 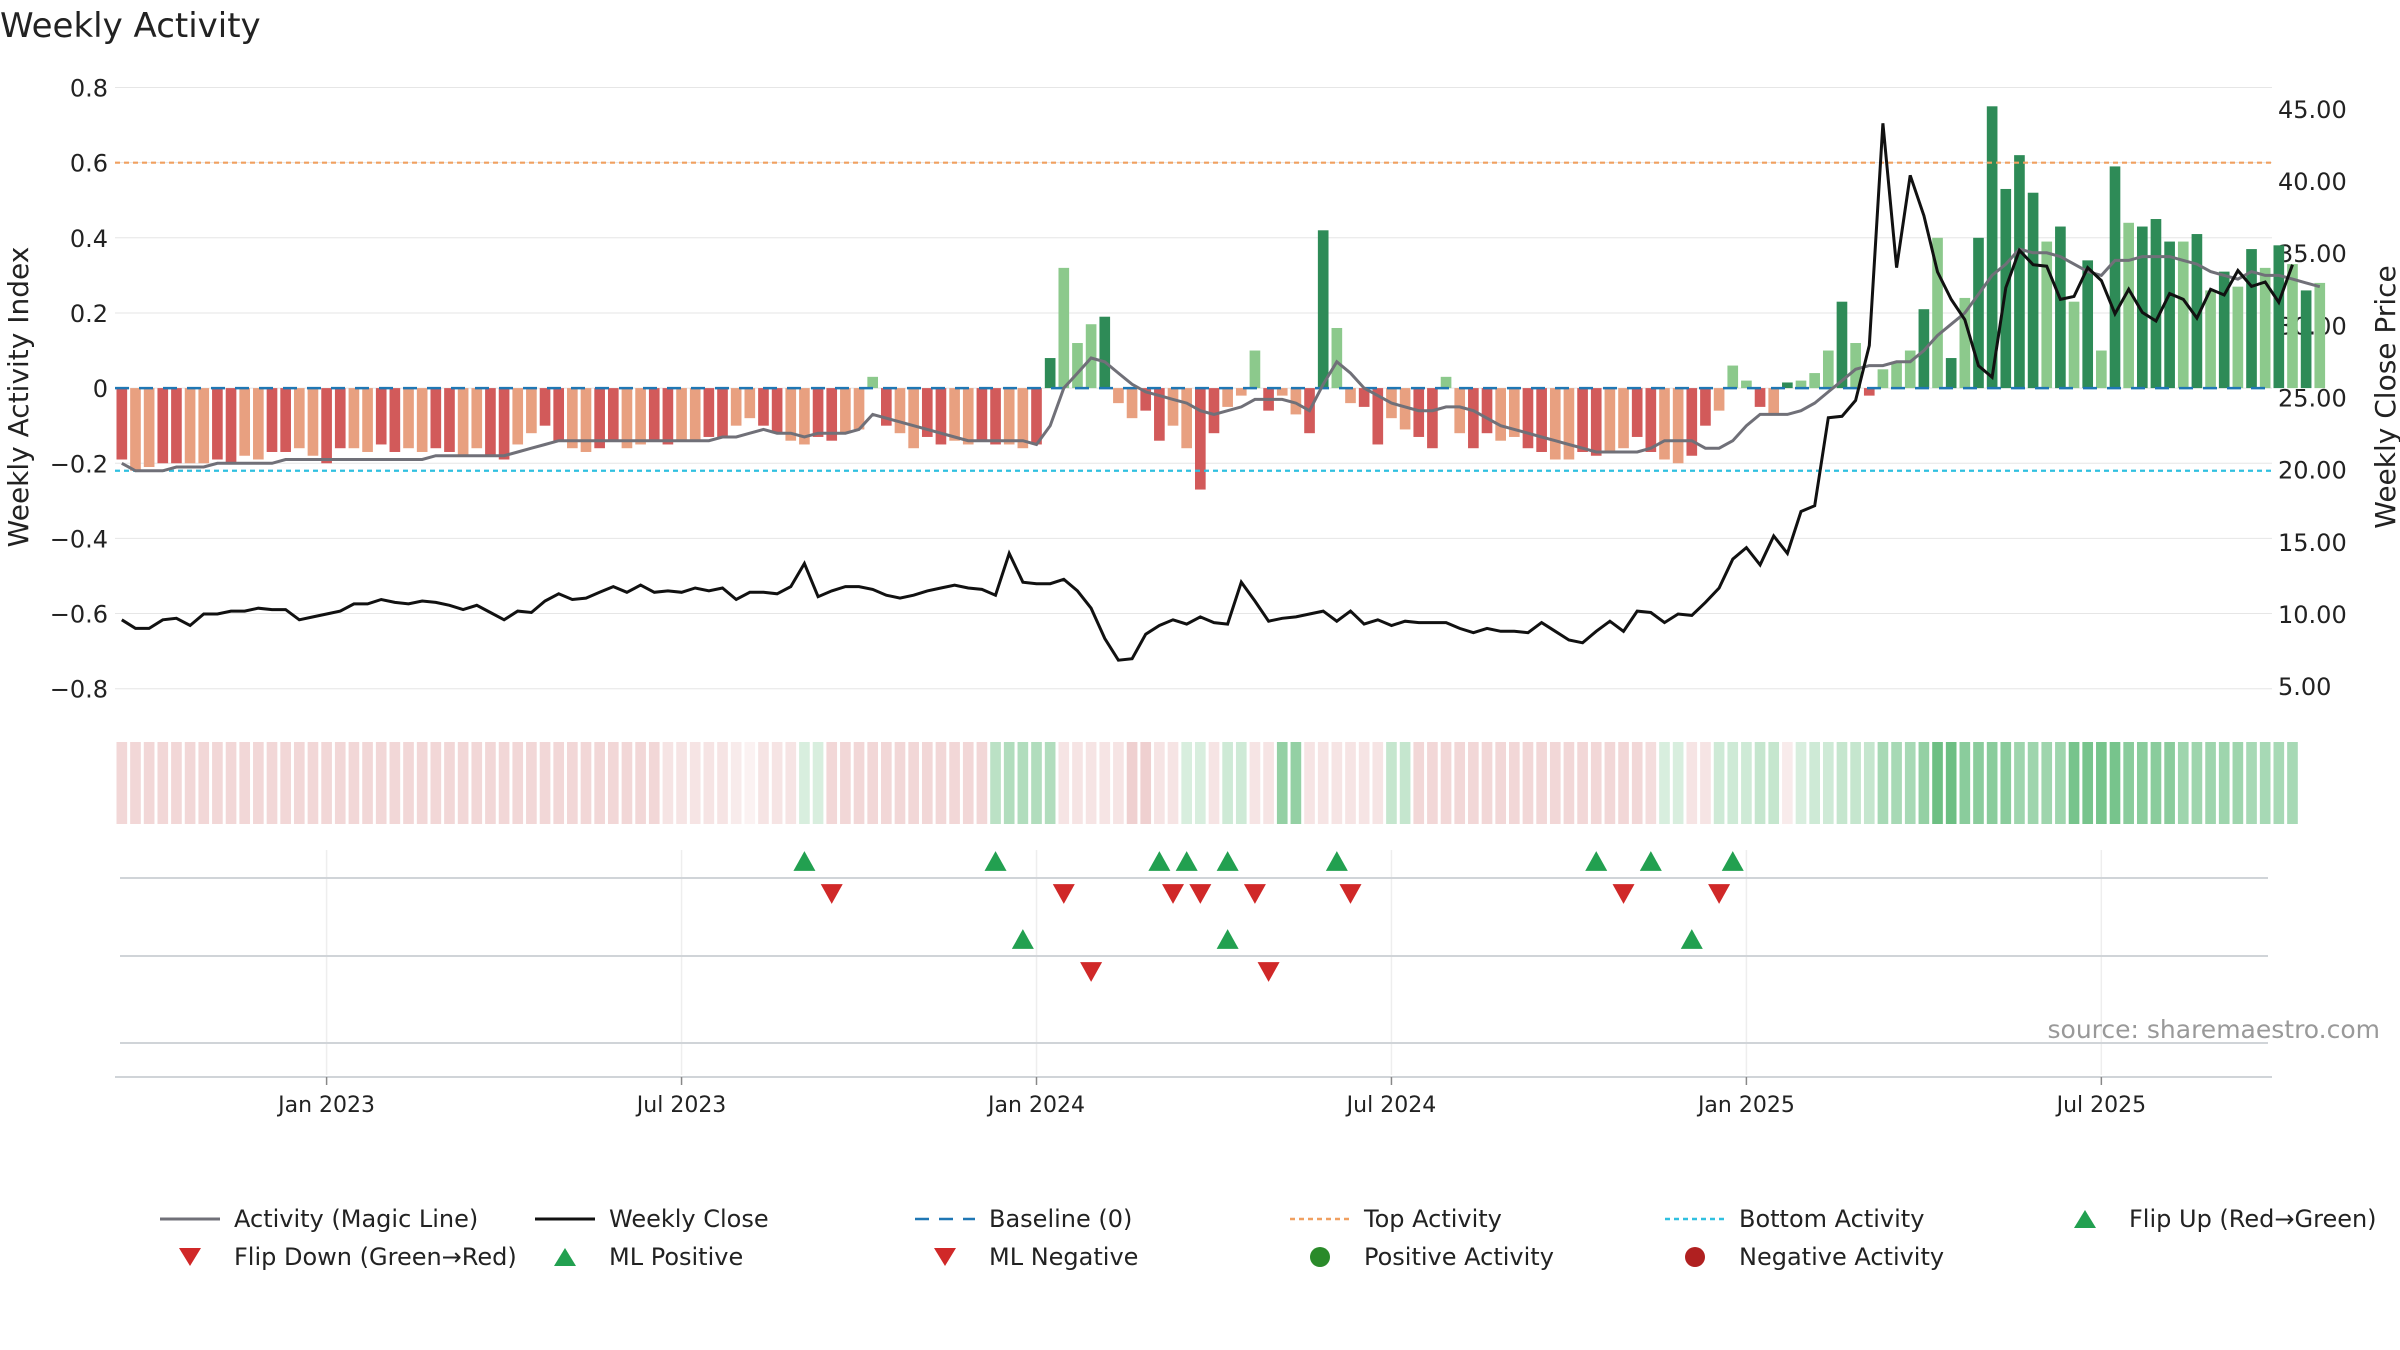 What do you see at coordinates (1396, 1219) in the screenshot?
I see `legend-item: Top Activity` at bounding box center [1396, 1219].